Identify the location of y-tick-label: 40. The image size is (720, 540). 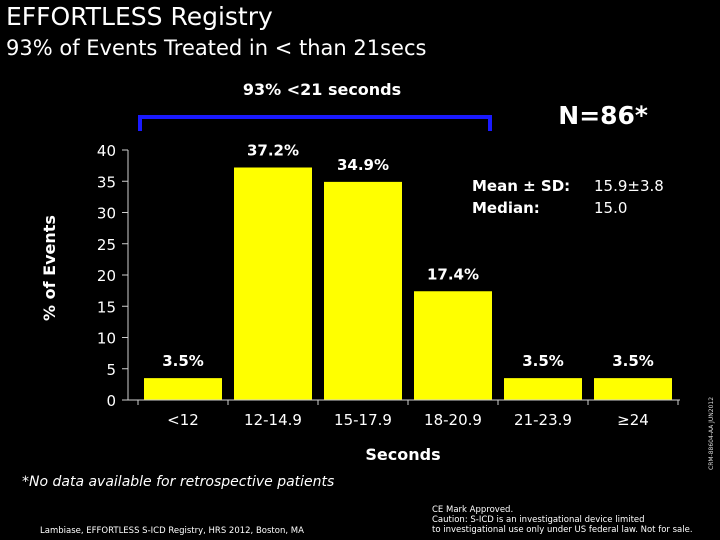
(106, 151).